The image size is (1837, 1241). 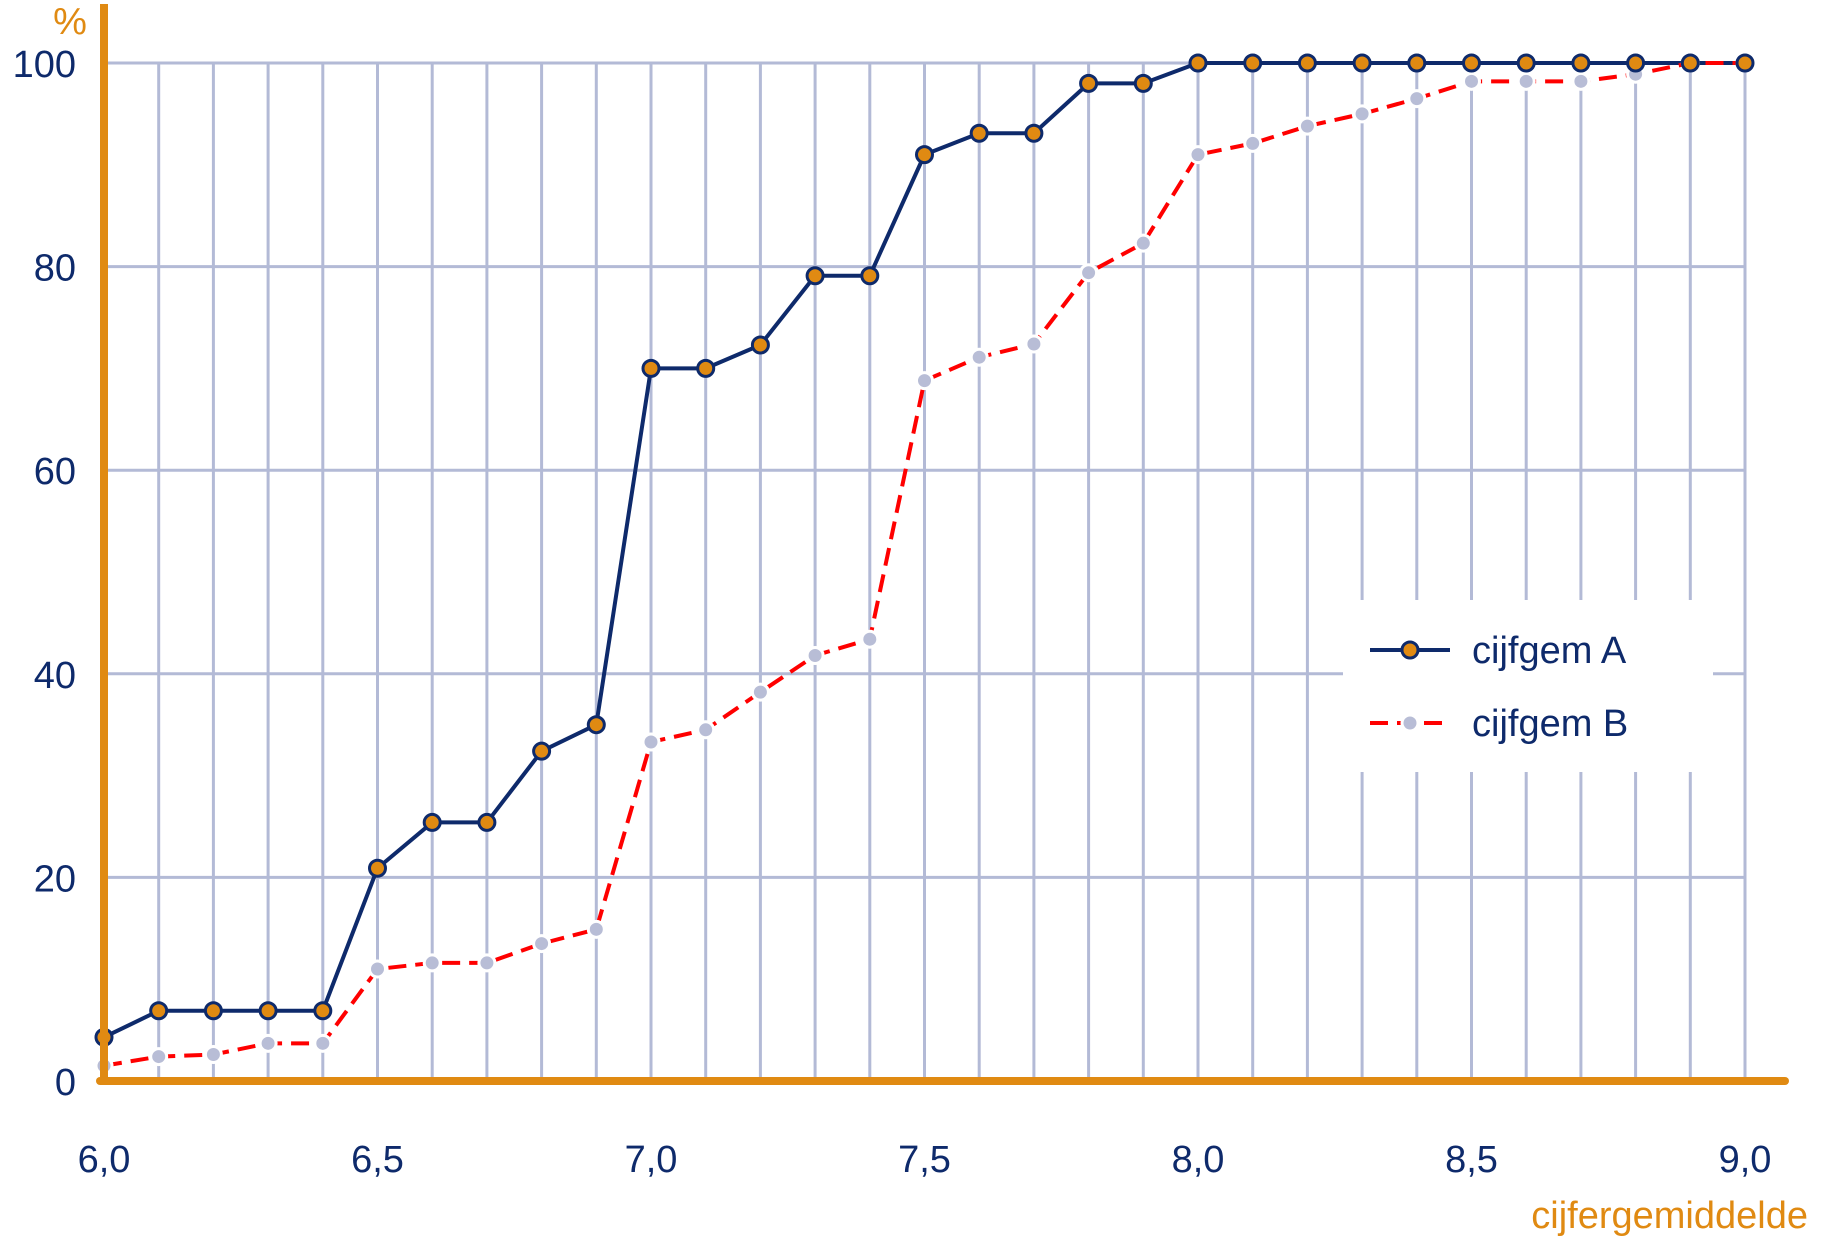 I want to click on legend: cijfgem A cijfgem B, so click(x=1499, y=687).